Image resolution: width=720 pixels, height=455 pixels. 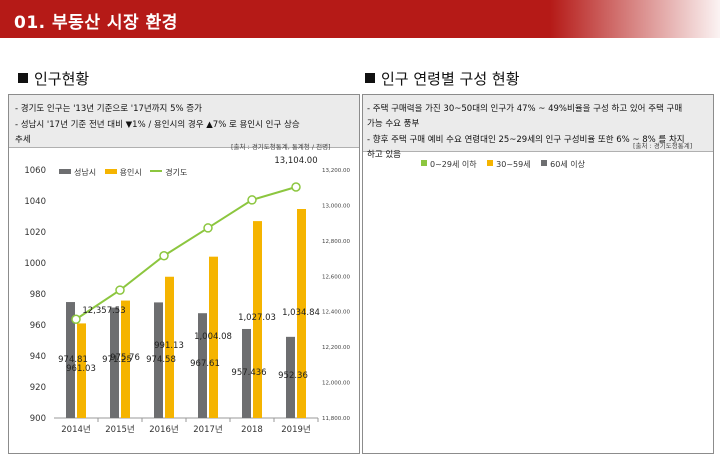 I want to click on legend-item: 60세 이상, so click(x=563, y=164).